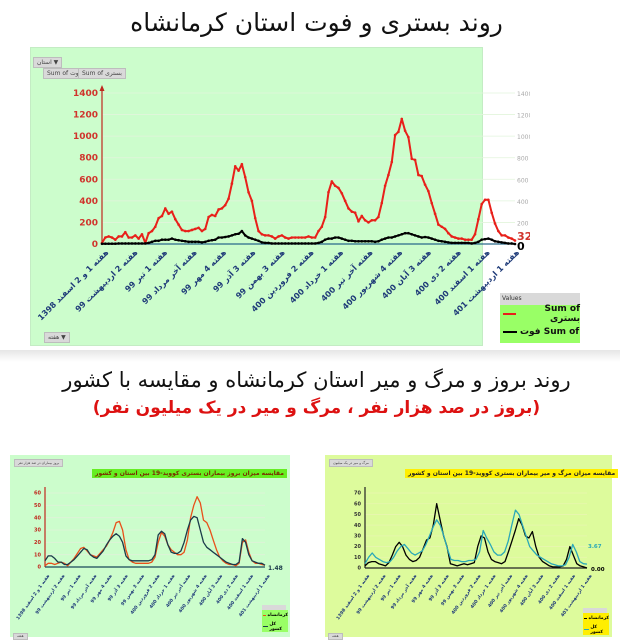  What do you see at coordinates (265, 615) in the screenshot?
I see `orange-line-marker-icon` at bounding box center [265, 615].